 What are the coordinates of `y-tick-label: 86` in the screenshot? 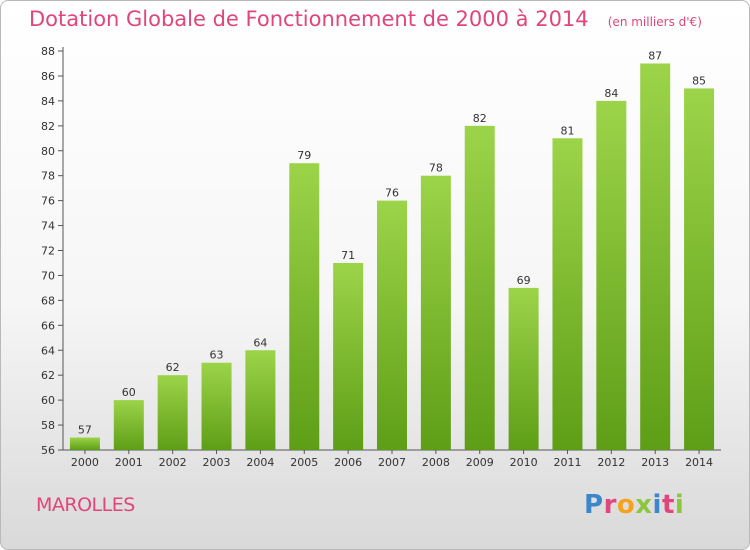 It's located at (48, 76).